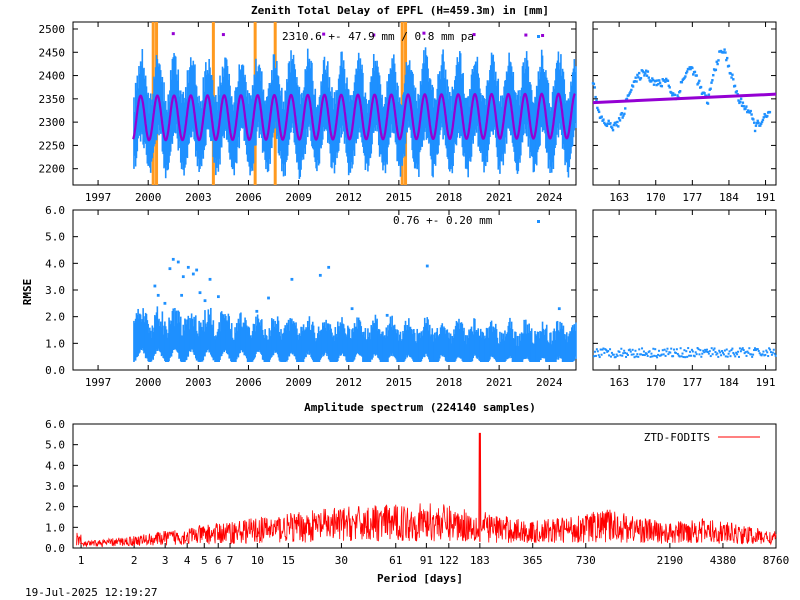 This screenshot has width=800, height=600. I want to click on rmse-xtick-label: 2006, so click(248, 382).